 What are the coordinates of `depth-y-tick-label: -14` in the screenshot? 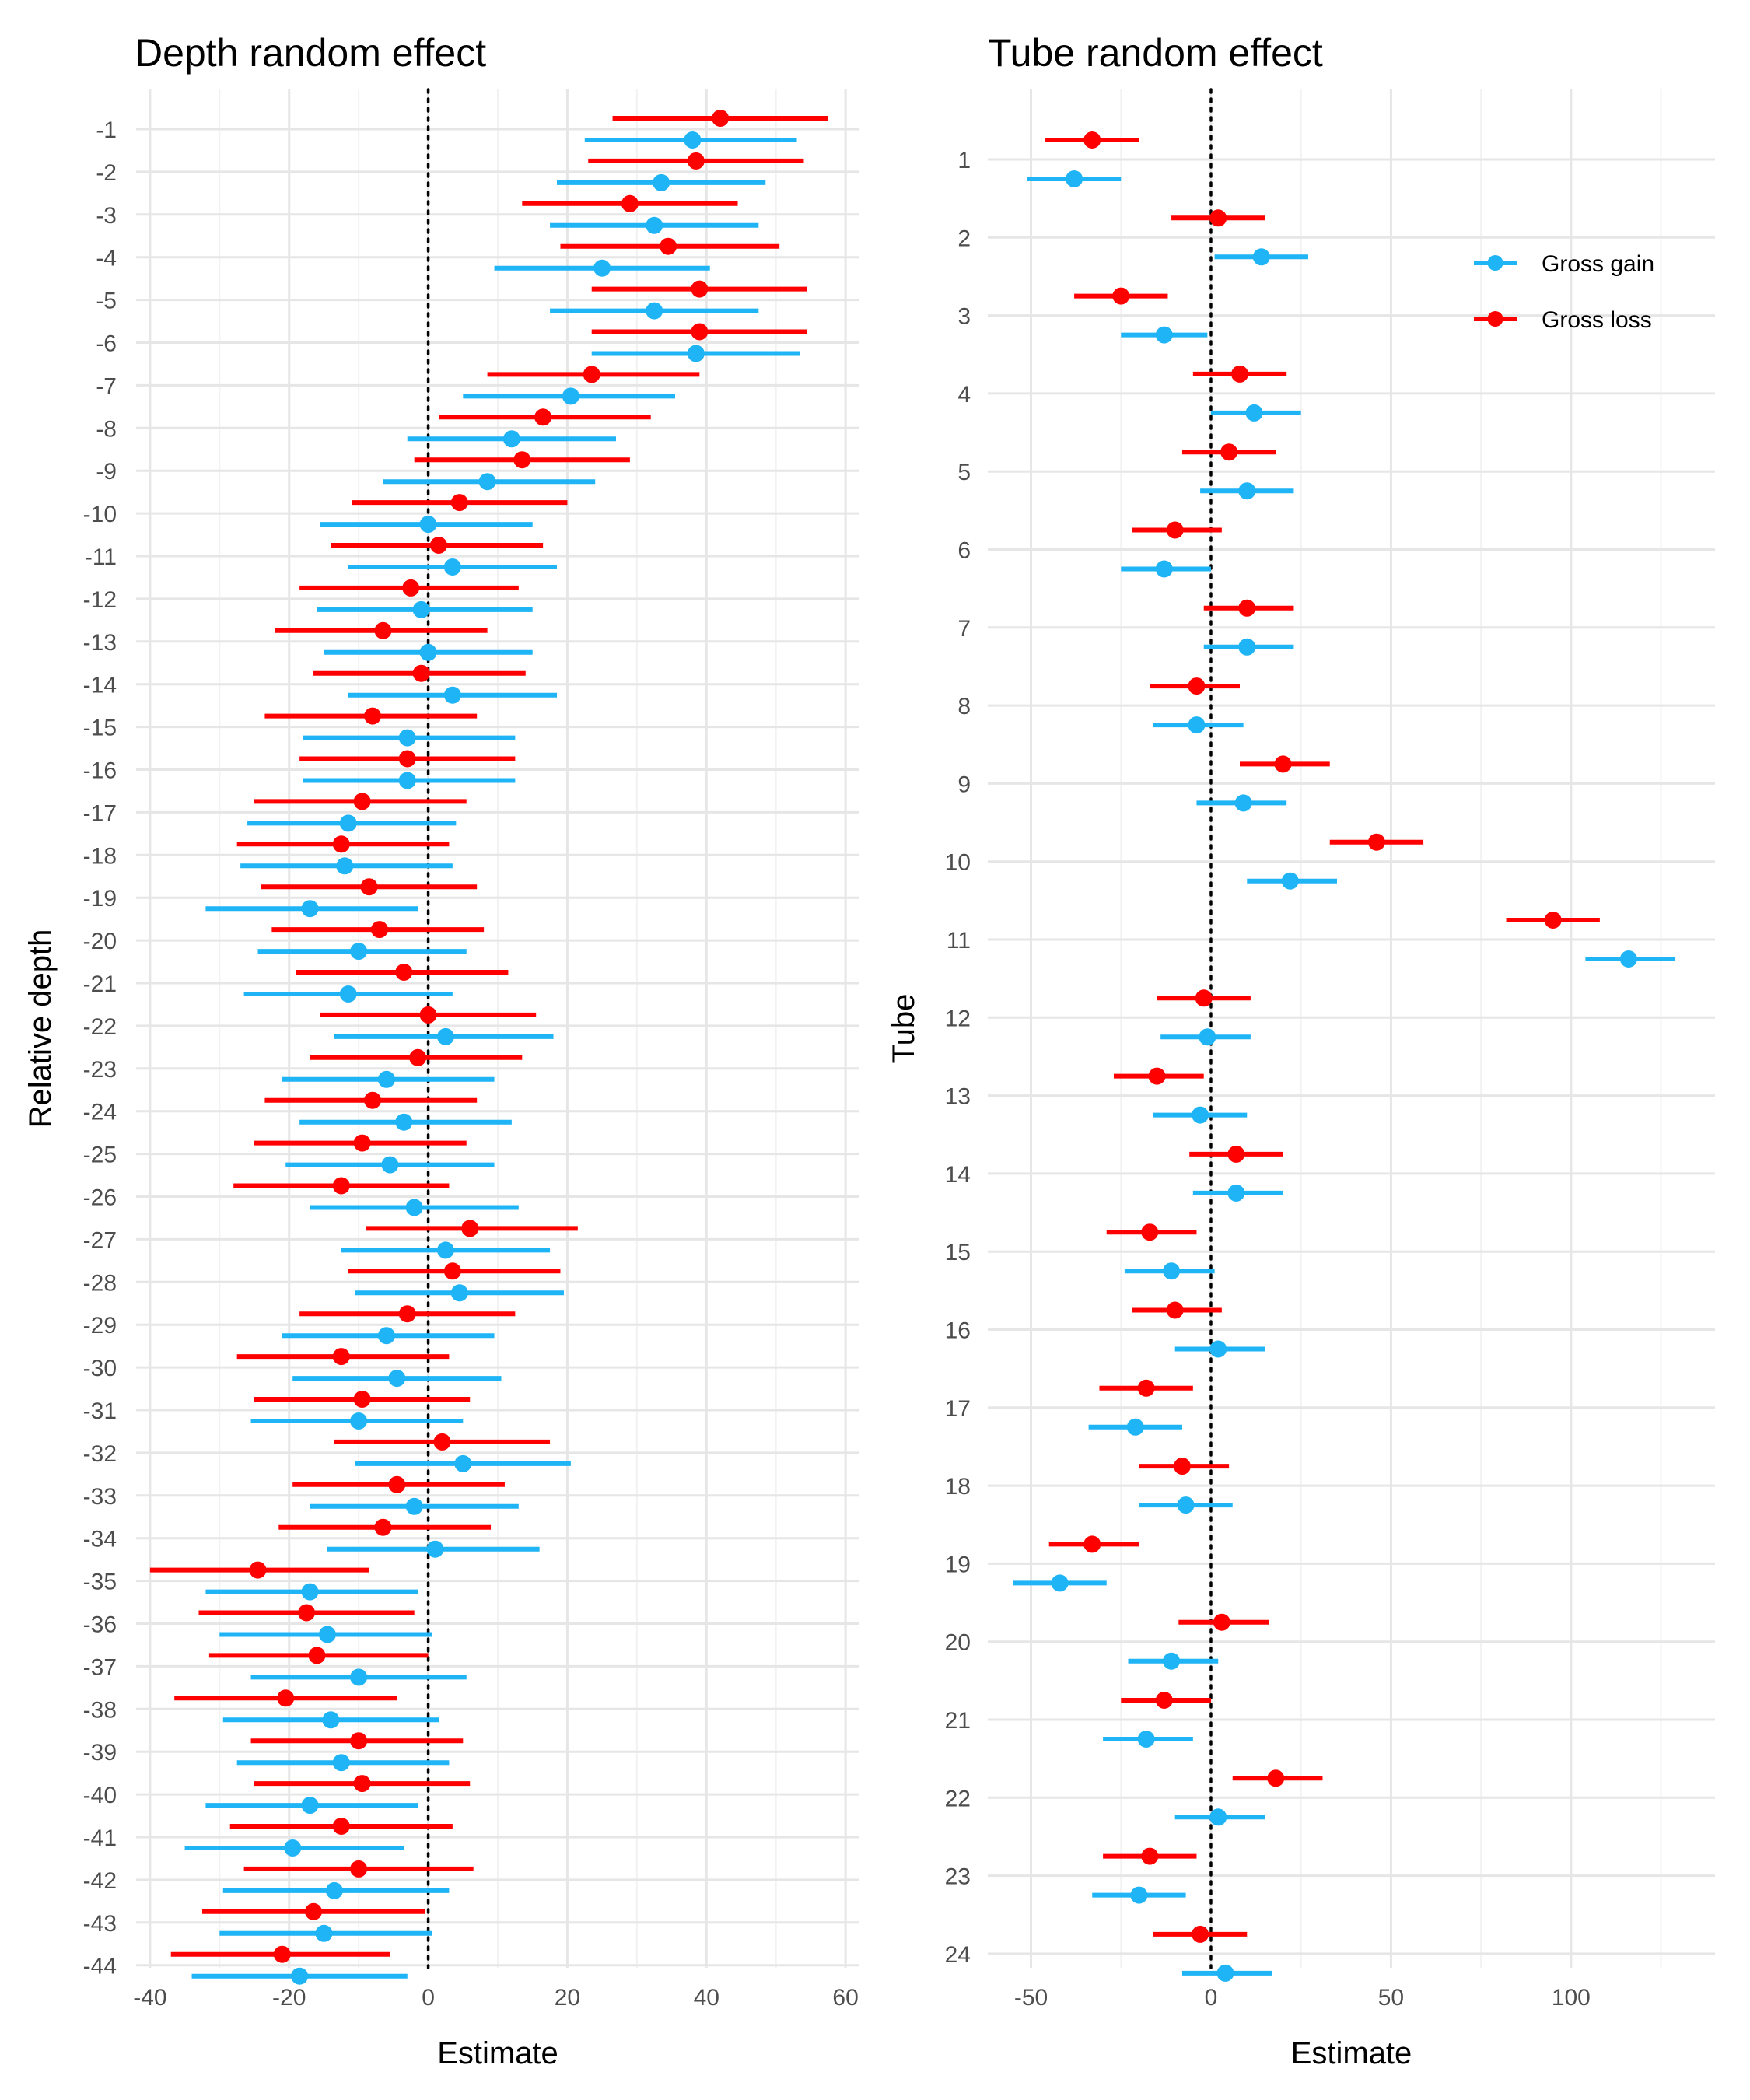 It's located at (100, 685).